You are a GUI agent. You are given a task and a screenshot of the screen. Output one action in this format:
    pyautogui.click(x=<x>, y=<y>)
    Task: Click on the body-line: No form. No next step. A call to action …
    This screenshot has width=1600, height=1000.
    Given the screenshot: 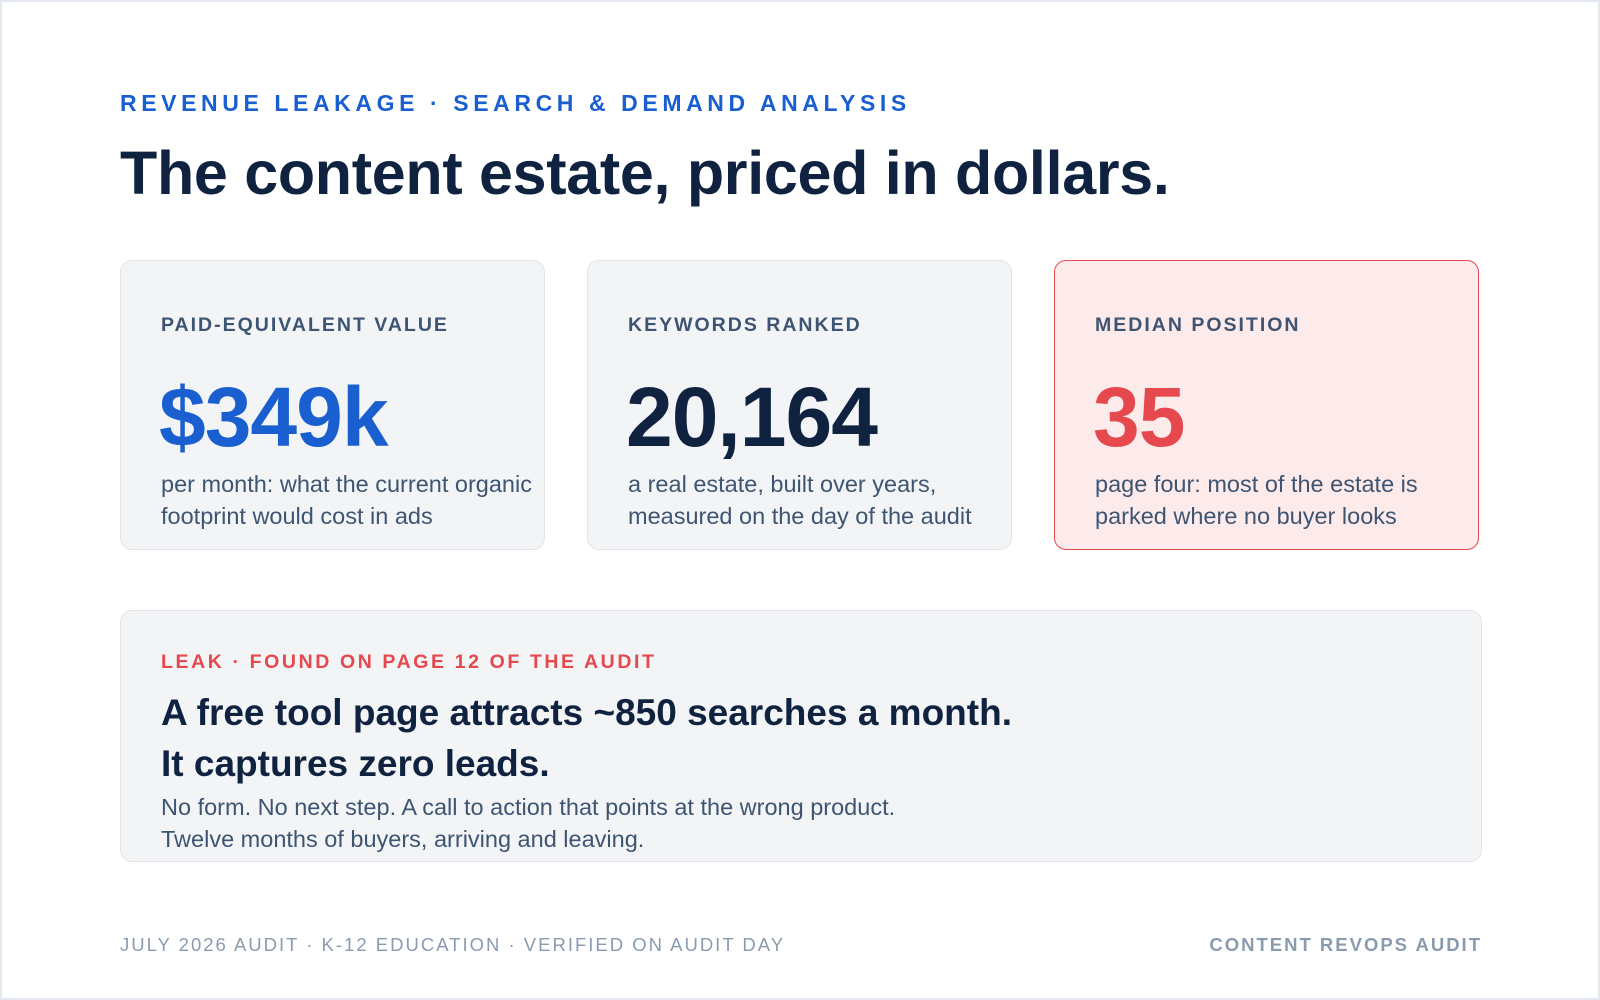 What is the action you would take?
    pyautogui.click(x=528, y=807)
    